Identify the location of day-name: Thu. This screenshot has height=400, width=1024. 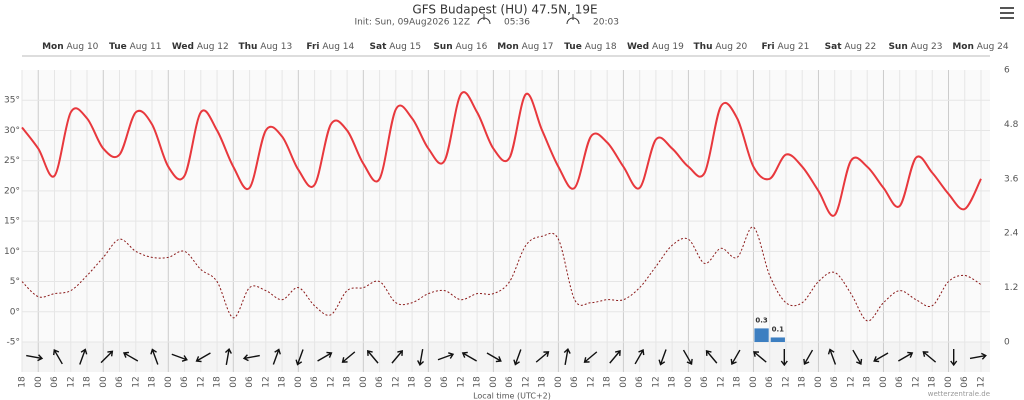
(703, 47).